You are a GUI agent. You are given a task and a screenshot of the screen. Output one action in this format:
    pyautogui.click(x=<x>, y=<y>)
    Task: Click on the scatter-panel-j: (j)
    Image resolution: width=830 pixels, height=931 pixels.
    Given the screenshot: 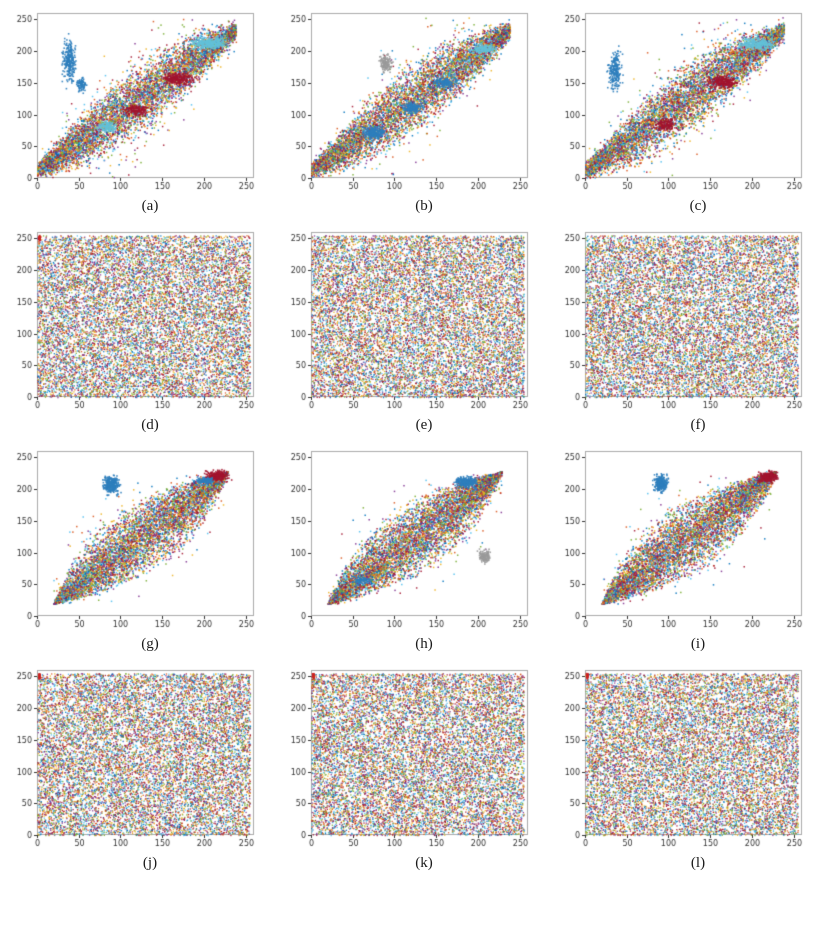 What is the action you would take?
    pyautogui.click(x=141, y=767)
    